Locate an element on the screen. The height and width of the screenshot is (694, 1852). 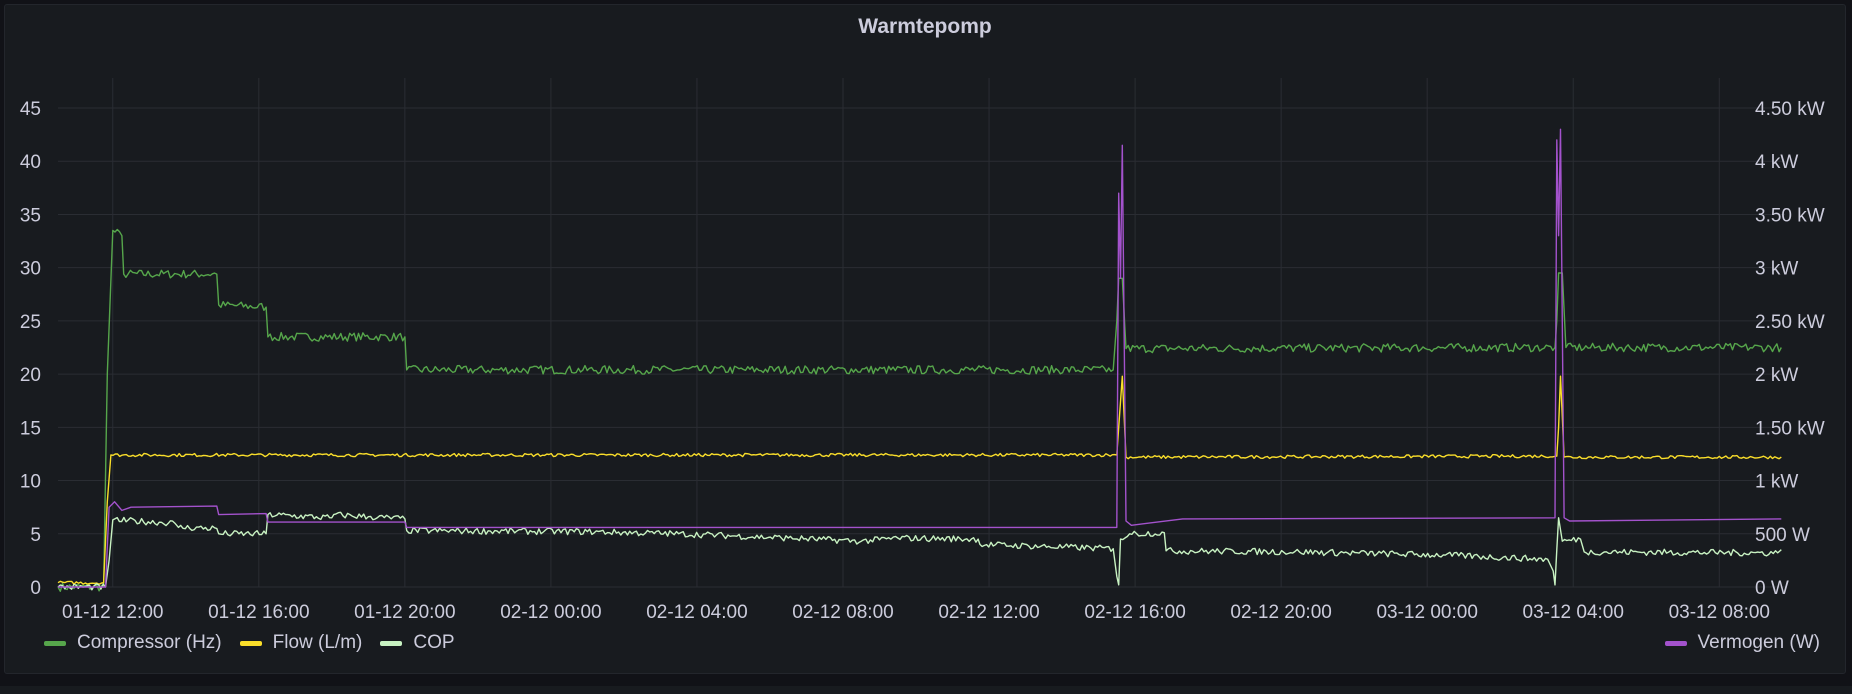
y-left-tick-label: 35 is located at coordinates (30, 215).